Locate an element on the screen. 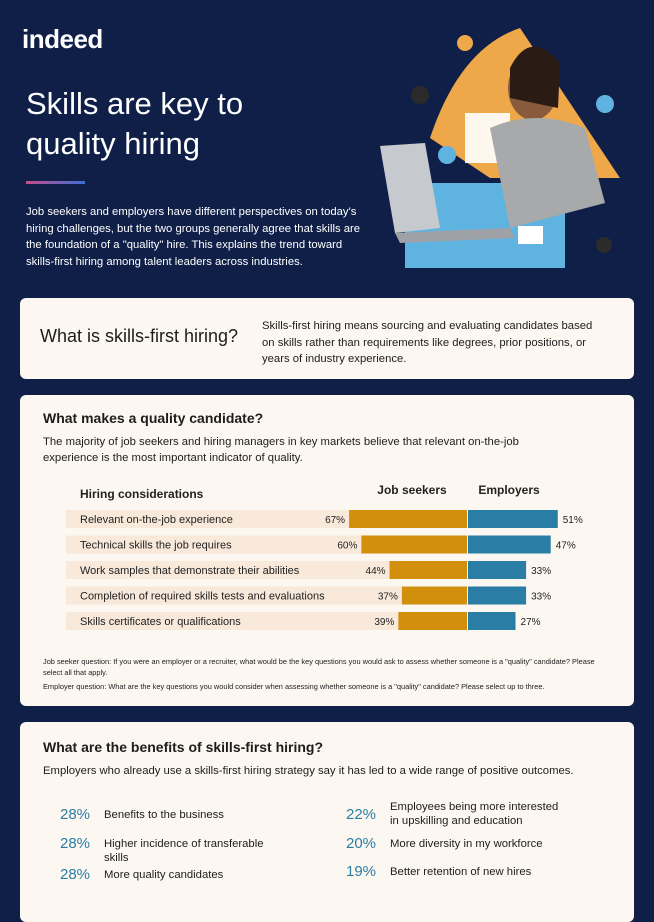  value-label: 67% is located at coordinates (335, 520).